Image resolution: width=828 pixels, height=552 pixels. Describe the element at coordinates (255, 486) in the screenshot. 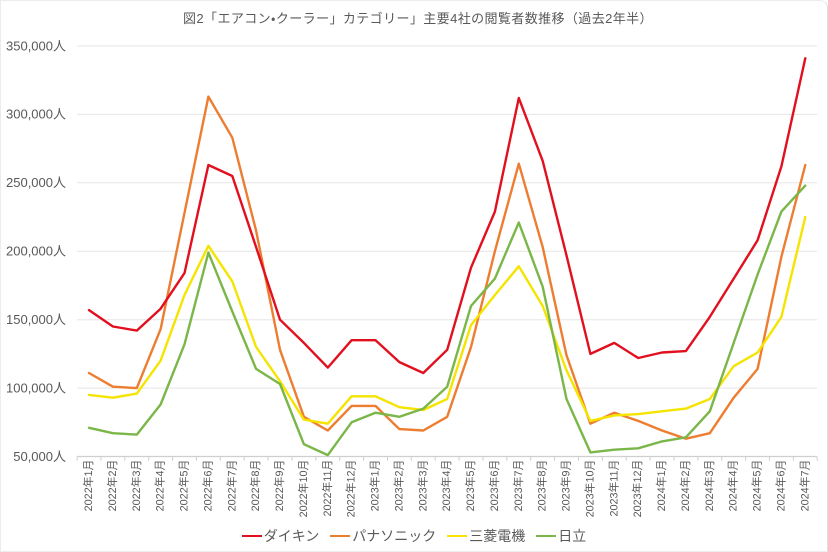

I see `svg-text: 2022年8月` at that location.